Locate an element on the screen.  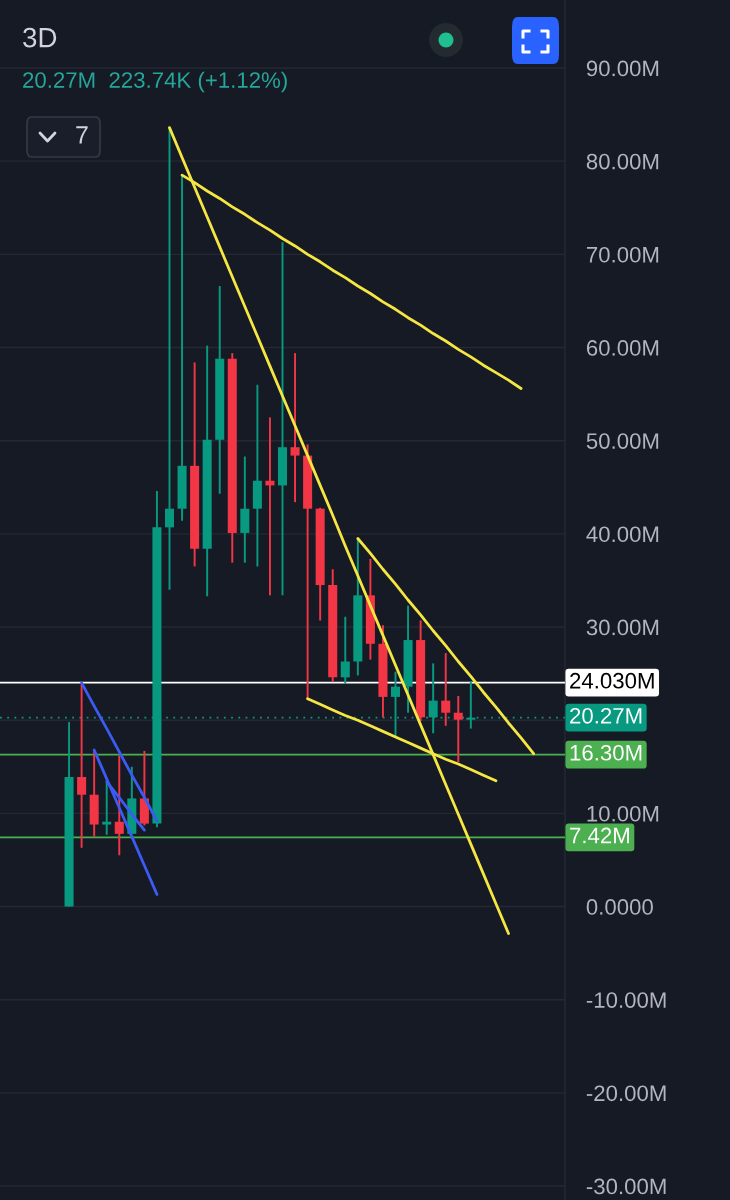
annotation: 7 is located at coordinates (82, 135).